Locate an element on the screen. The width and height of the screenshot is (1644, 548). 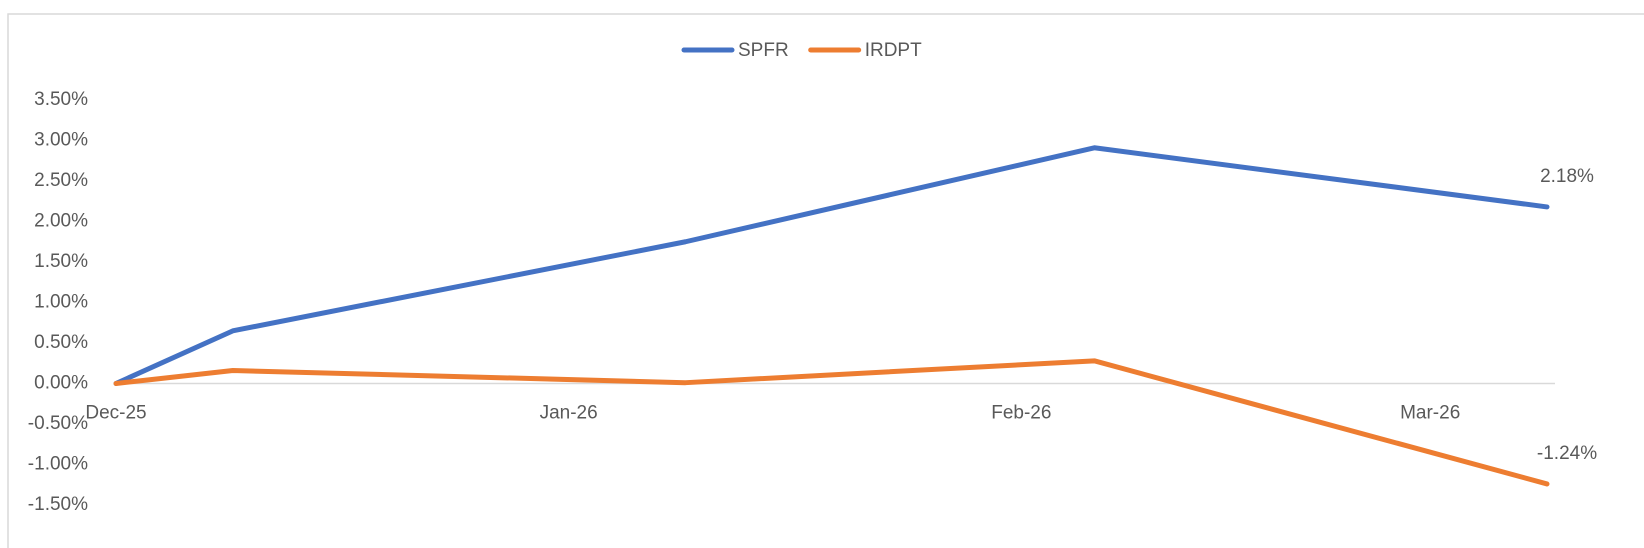
y-tick-label: 0.00% is located at coordinates (61, 383).